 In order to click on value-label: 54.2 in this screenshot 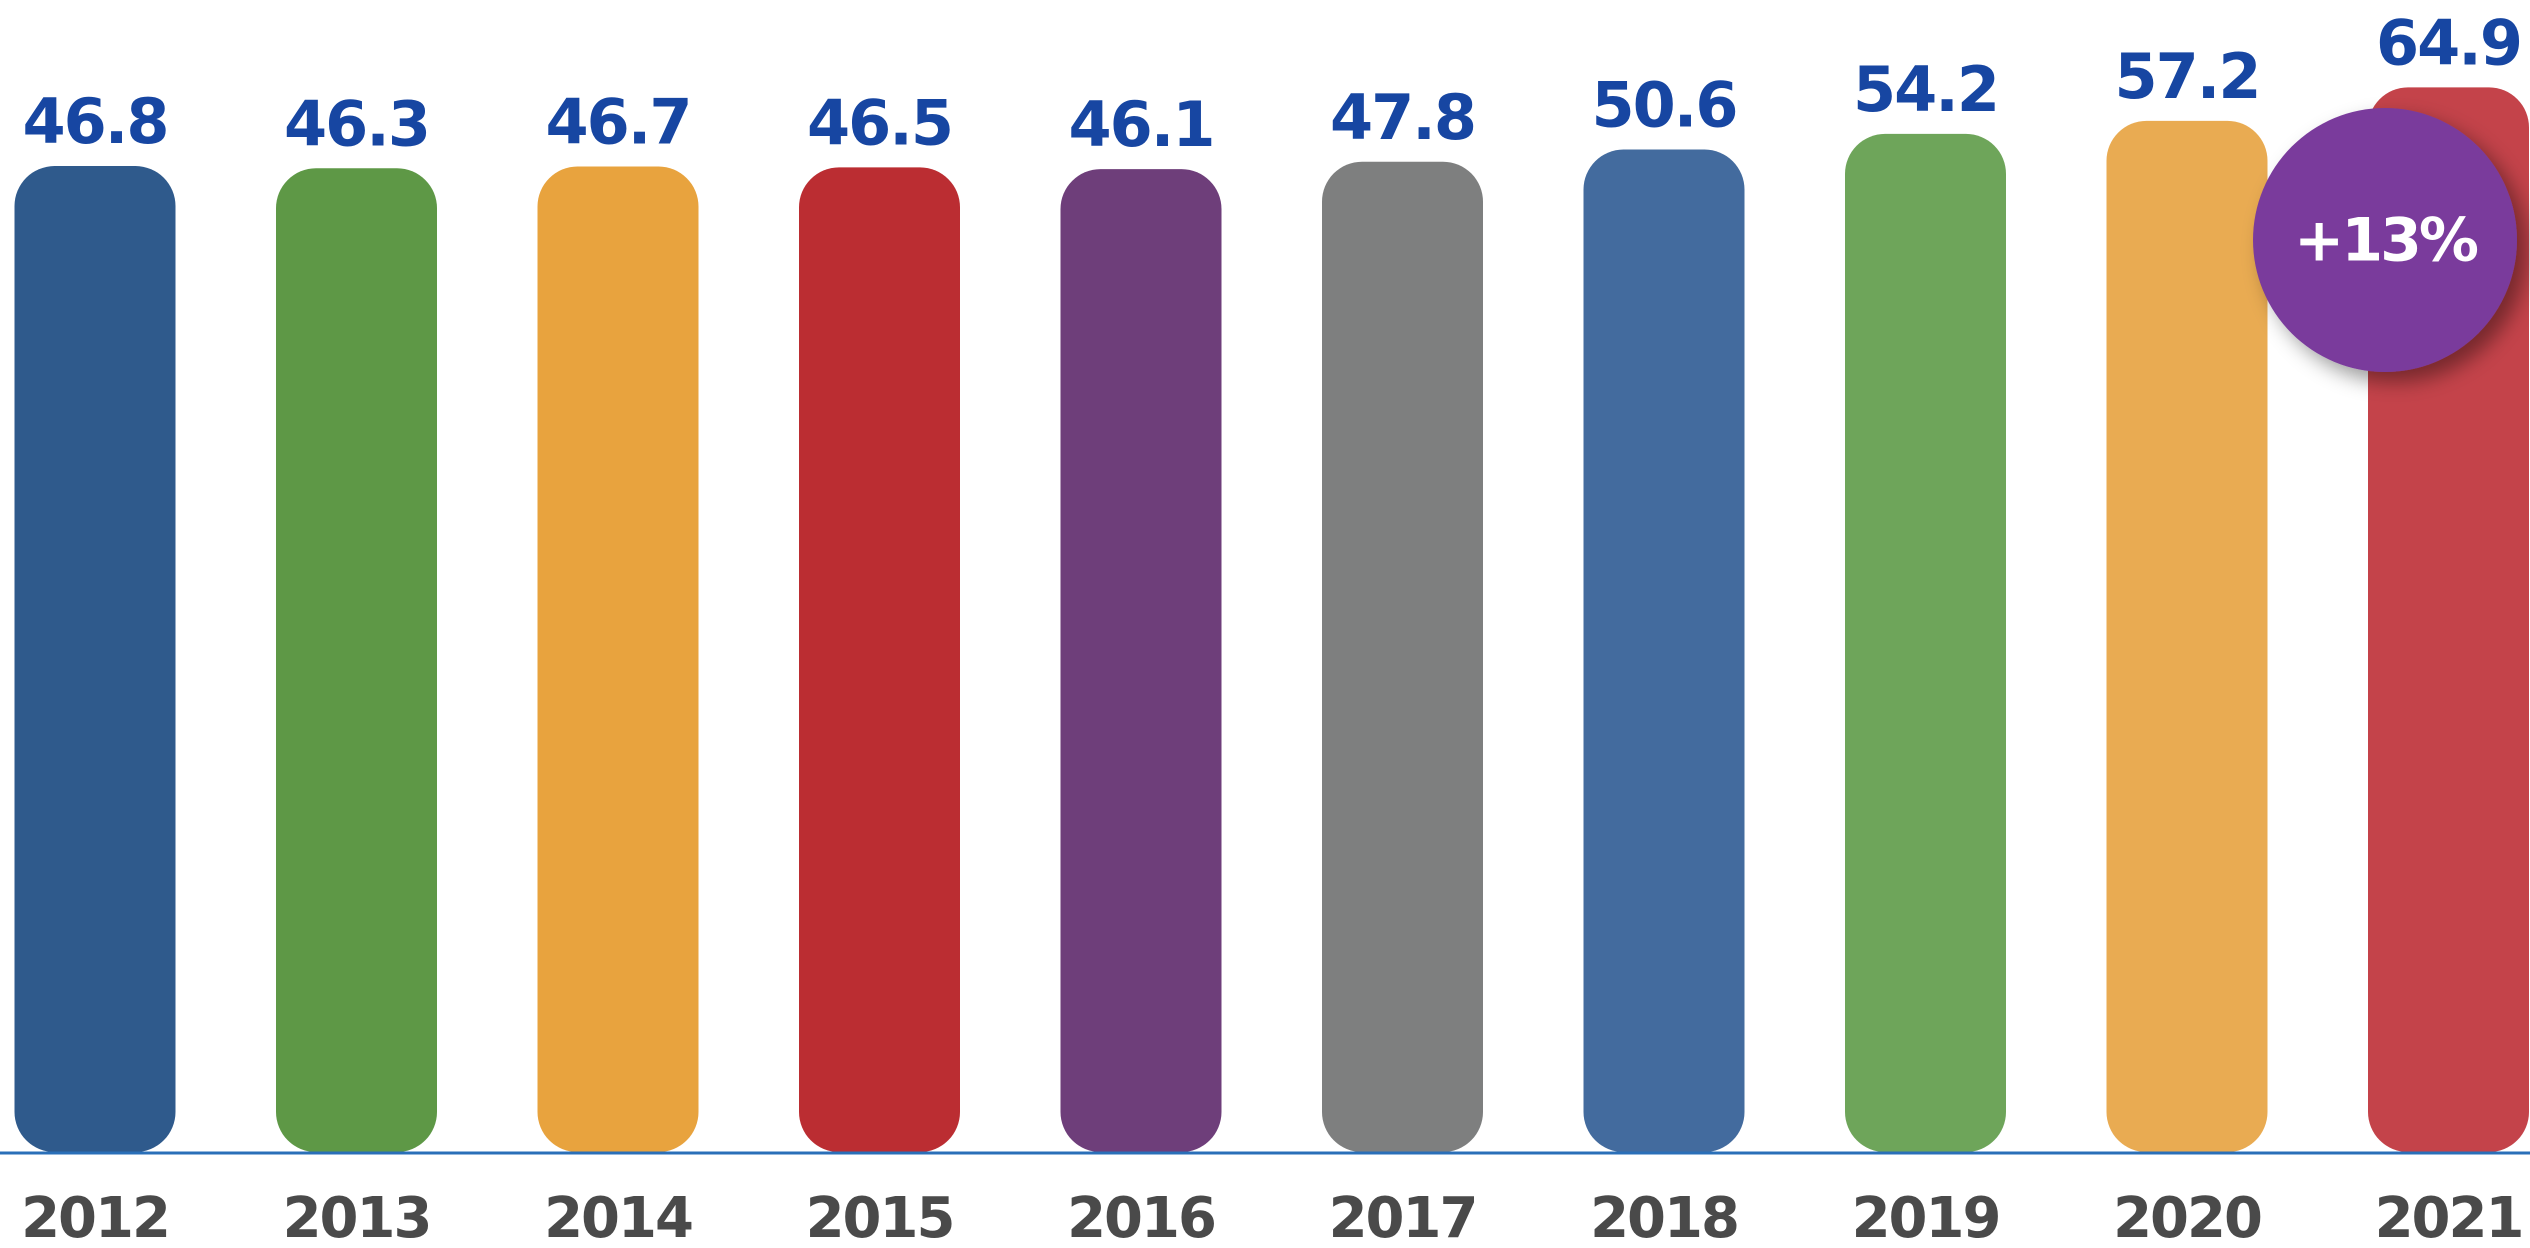, I will do `click(1925, 89)`.